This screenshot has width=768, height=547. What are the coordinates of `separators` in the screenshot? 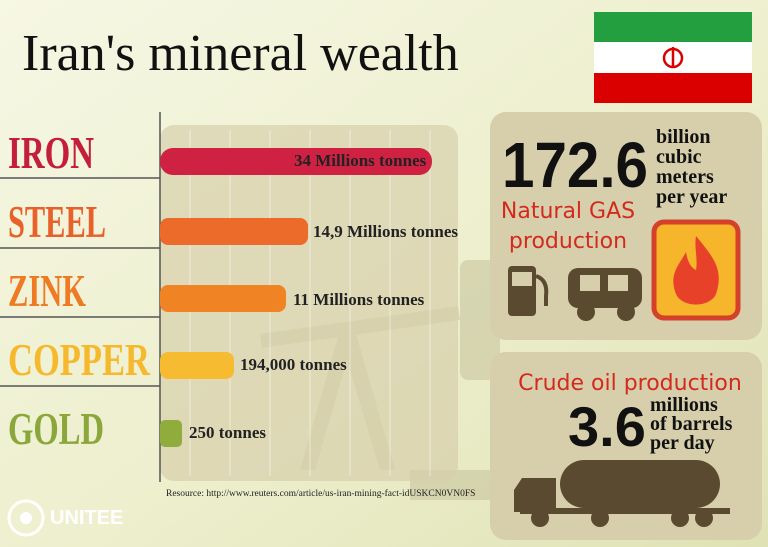 It's located at (80, 282).